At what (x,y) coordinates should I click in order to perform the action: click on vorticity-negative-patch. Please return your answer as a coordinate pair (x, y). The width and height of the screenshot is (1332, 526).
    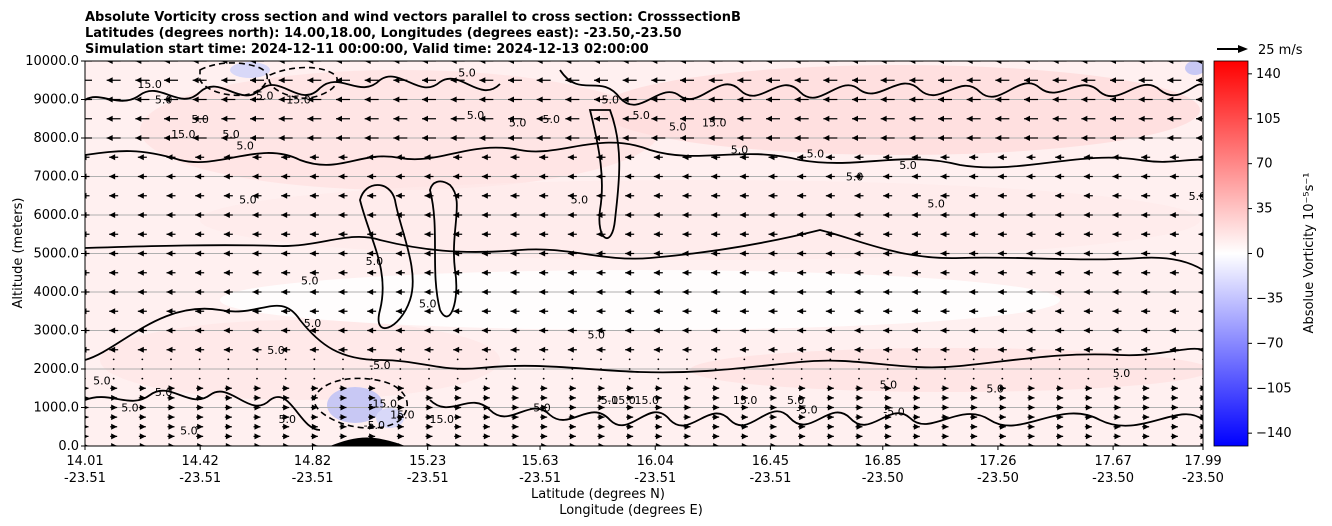
    Looking at the image, I should click on (250, 70).